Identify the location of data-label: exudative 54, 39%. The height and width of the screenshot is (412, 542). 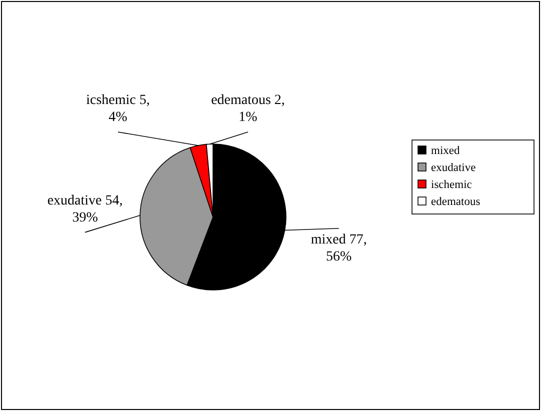
(85, 209).